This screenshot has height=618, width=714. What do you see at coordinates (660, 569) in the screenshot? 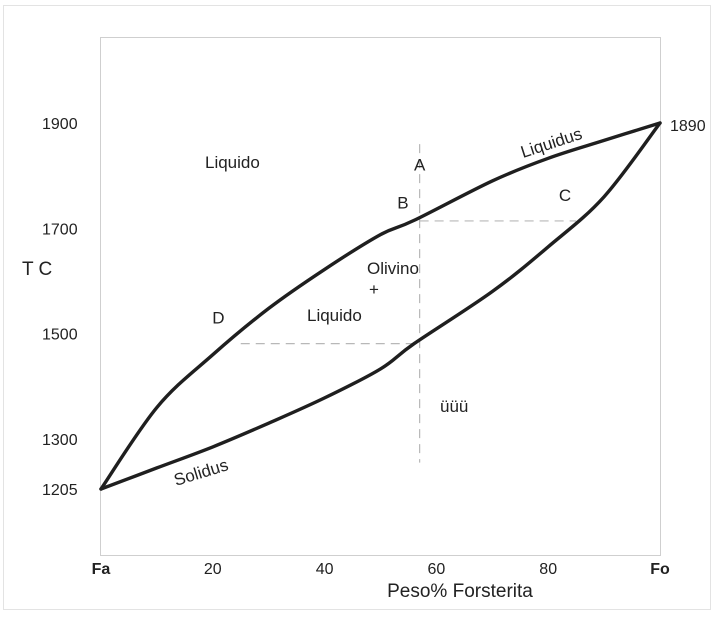
I see `x-tick-label: Fo` at bounding box center [660, 569].